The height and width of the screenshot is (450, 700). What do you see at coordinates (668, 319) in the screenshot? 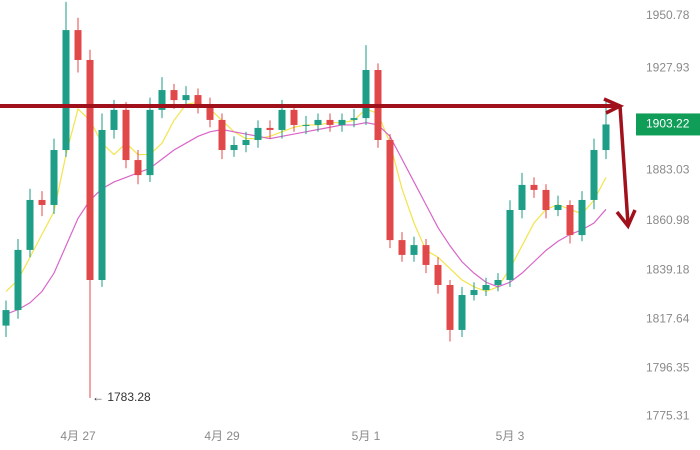
I see `y-tick-label: 1817.64` at bounding box center [668, 319].